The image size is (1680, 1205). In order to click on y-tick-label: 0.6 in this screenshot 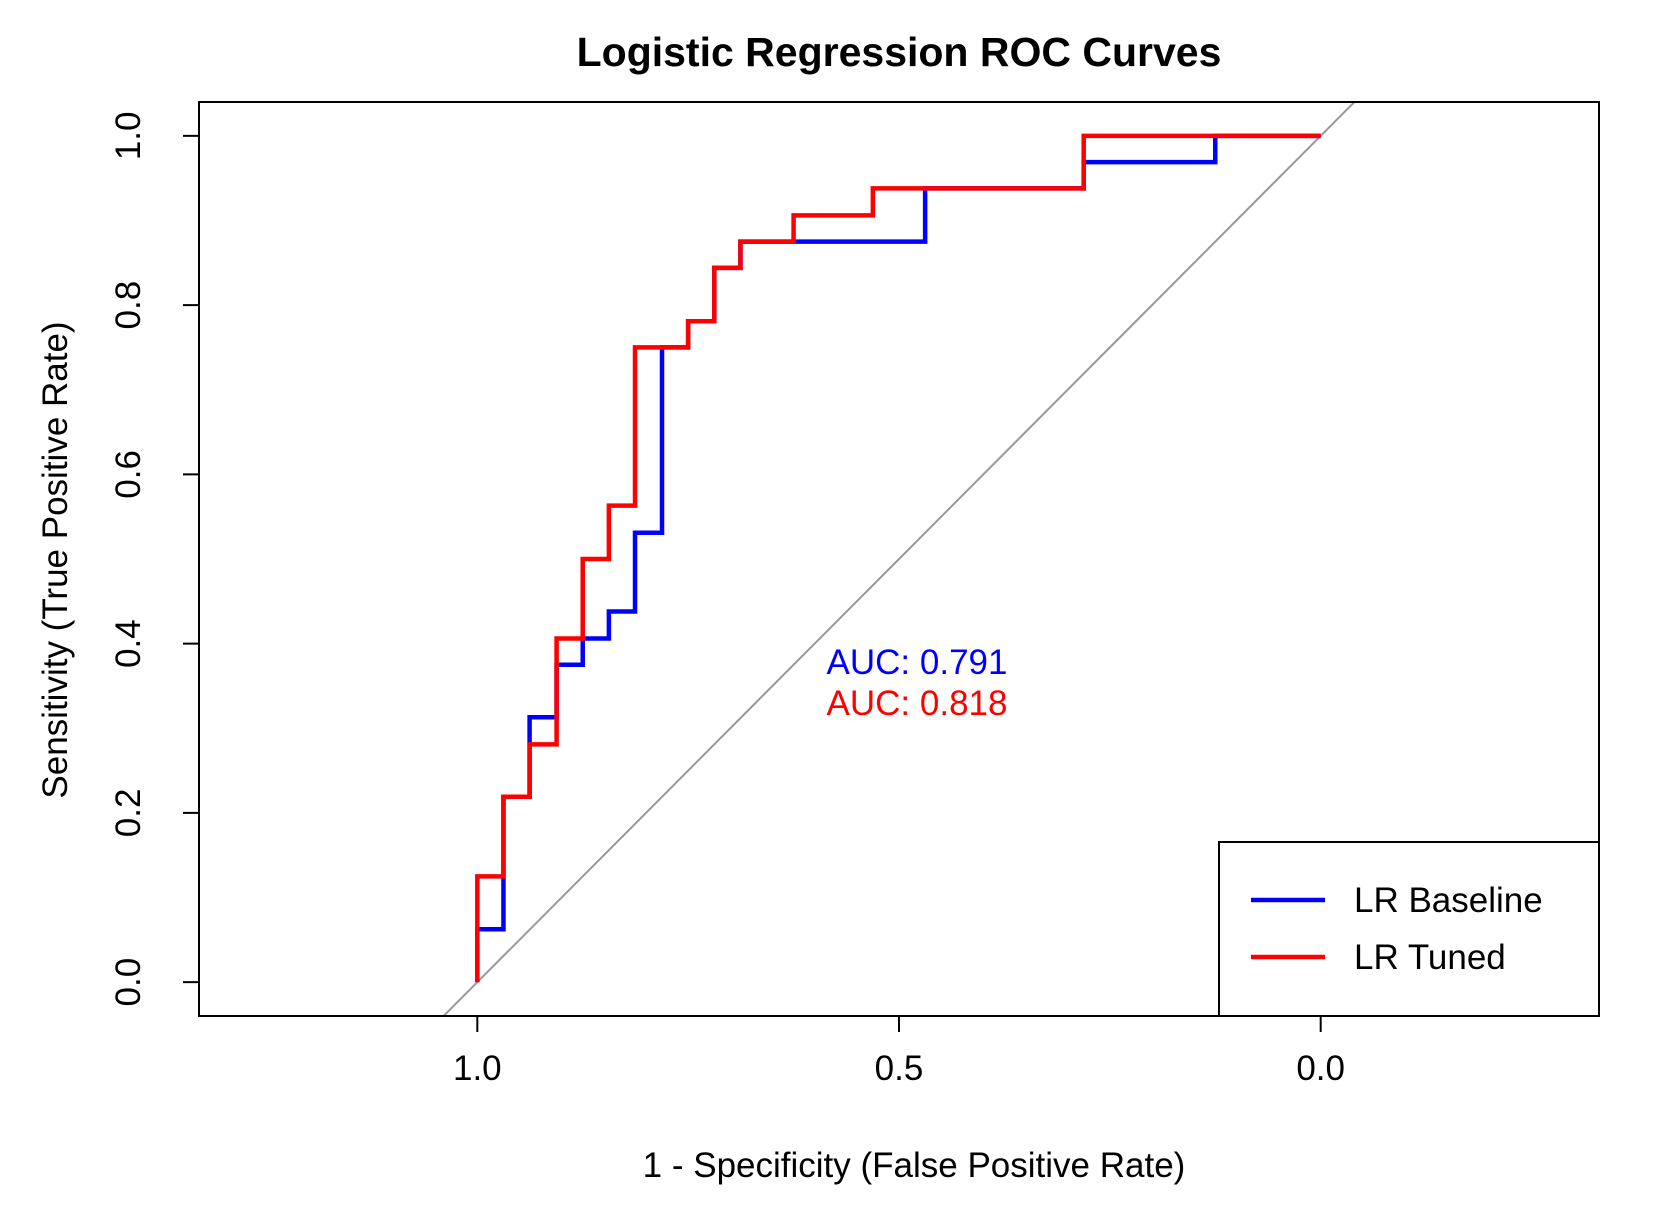, I will do `click(128, 474)`.